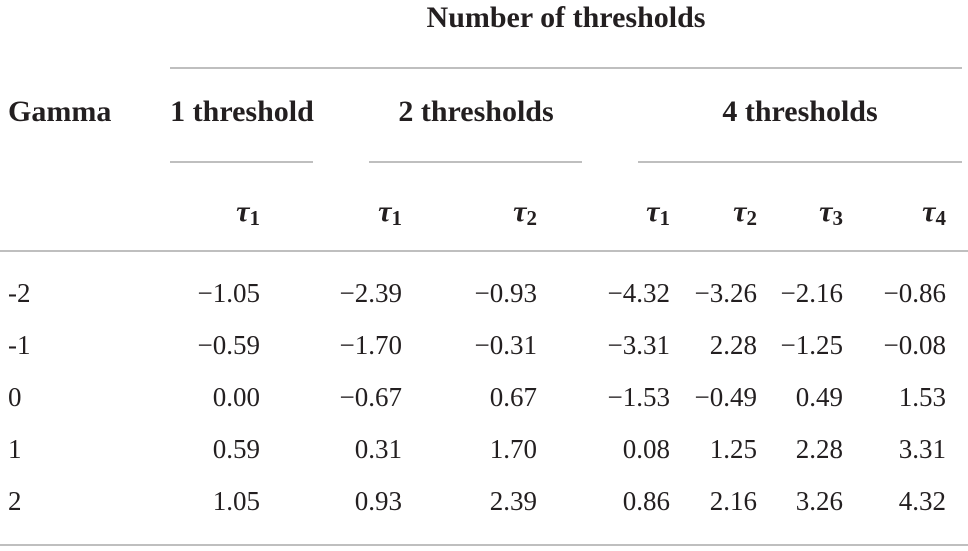 This screenshot has width=968, height=551. What do you see at coordinates (371, 293) in the screenshot?
I see `cell: −2.39` at bounding box center [371, 293].